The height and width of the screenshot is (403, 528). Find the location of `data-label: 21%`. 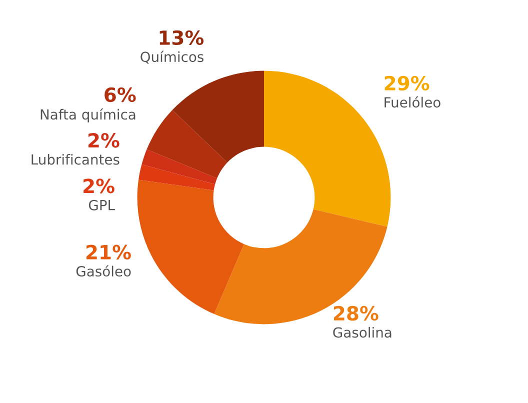

data-label: 21% is located at coordinates (108, 252).